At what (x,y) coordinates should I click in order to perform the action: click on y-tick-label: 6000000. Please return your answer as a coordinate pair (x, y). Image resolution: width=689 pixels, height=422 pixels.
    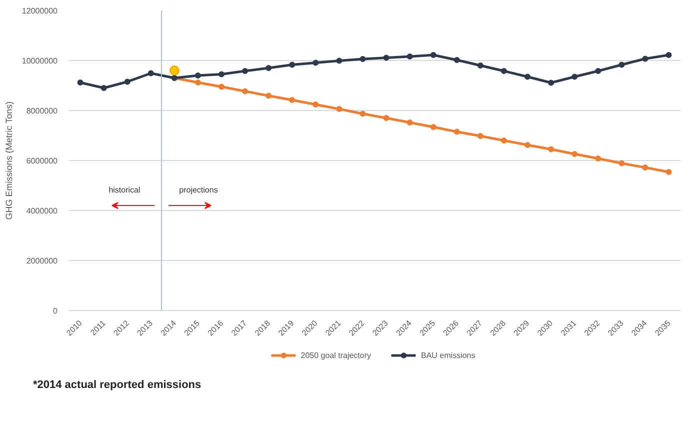
    Looking at the image, I should click on (42, 161).